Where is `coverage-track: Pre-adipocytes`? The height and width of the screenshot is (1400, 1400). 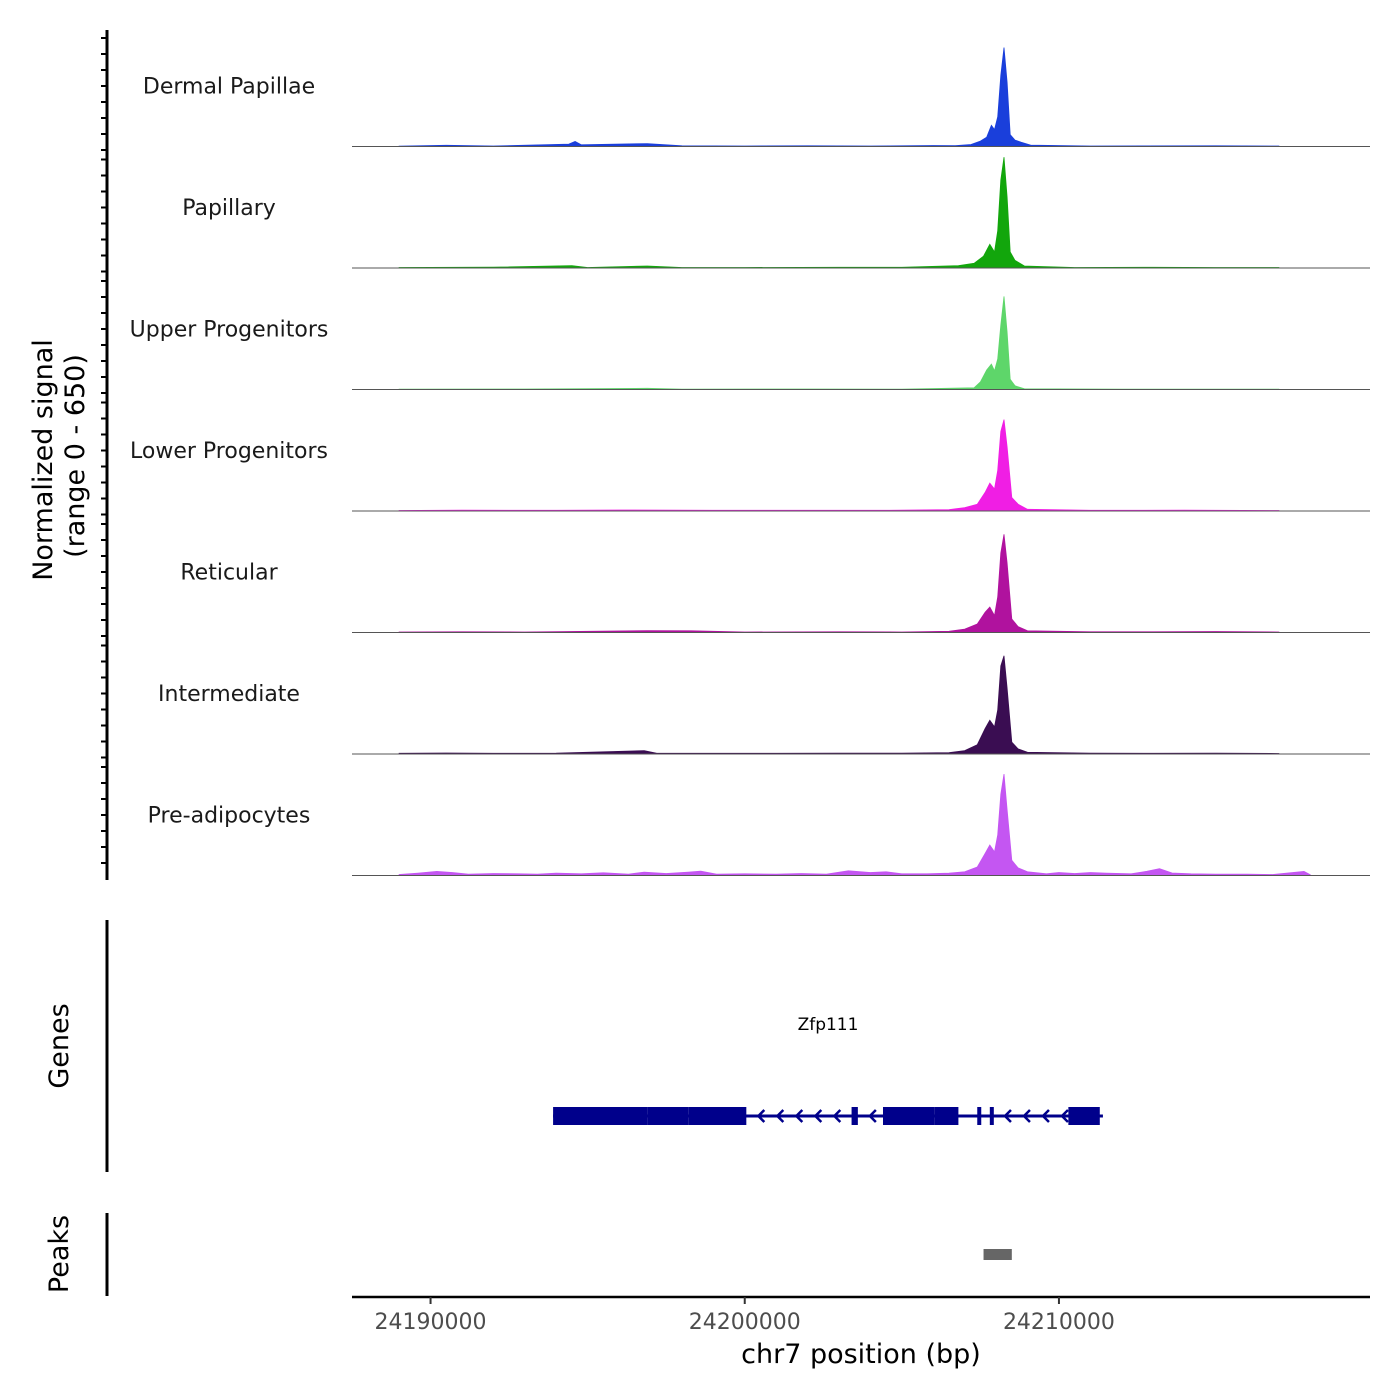 coverage-track: Pre-adipocytes is located at coordinates (759, 824).